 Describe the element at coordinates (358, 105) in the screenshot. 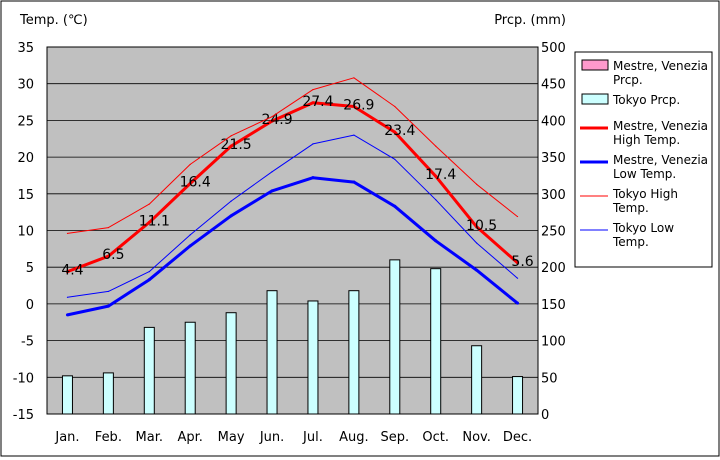

I see `data-label: 26.9` at that location.